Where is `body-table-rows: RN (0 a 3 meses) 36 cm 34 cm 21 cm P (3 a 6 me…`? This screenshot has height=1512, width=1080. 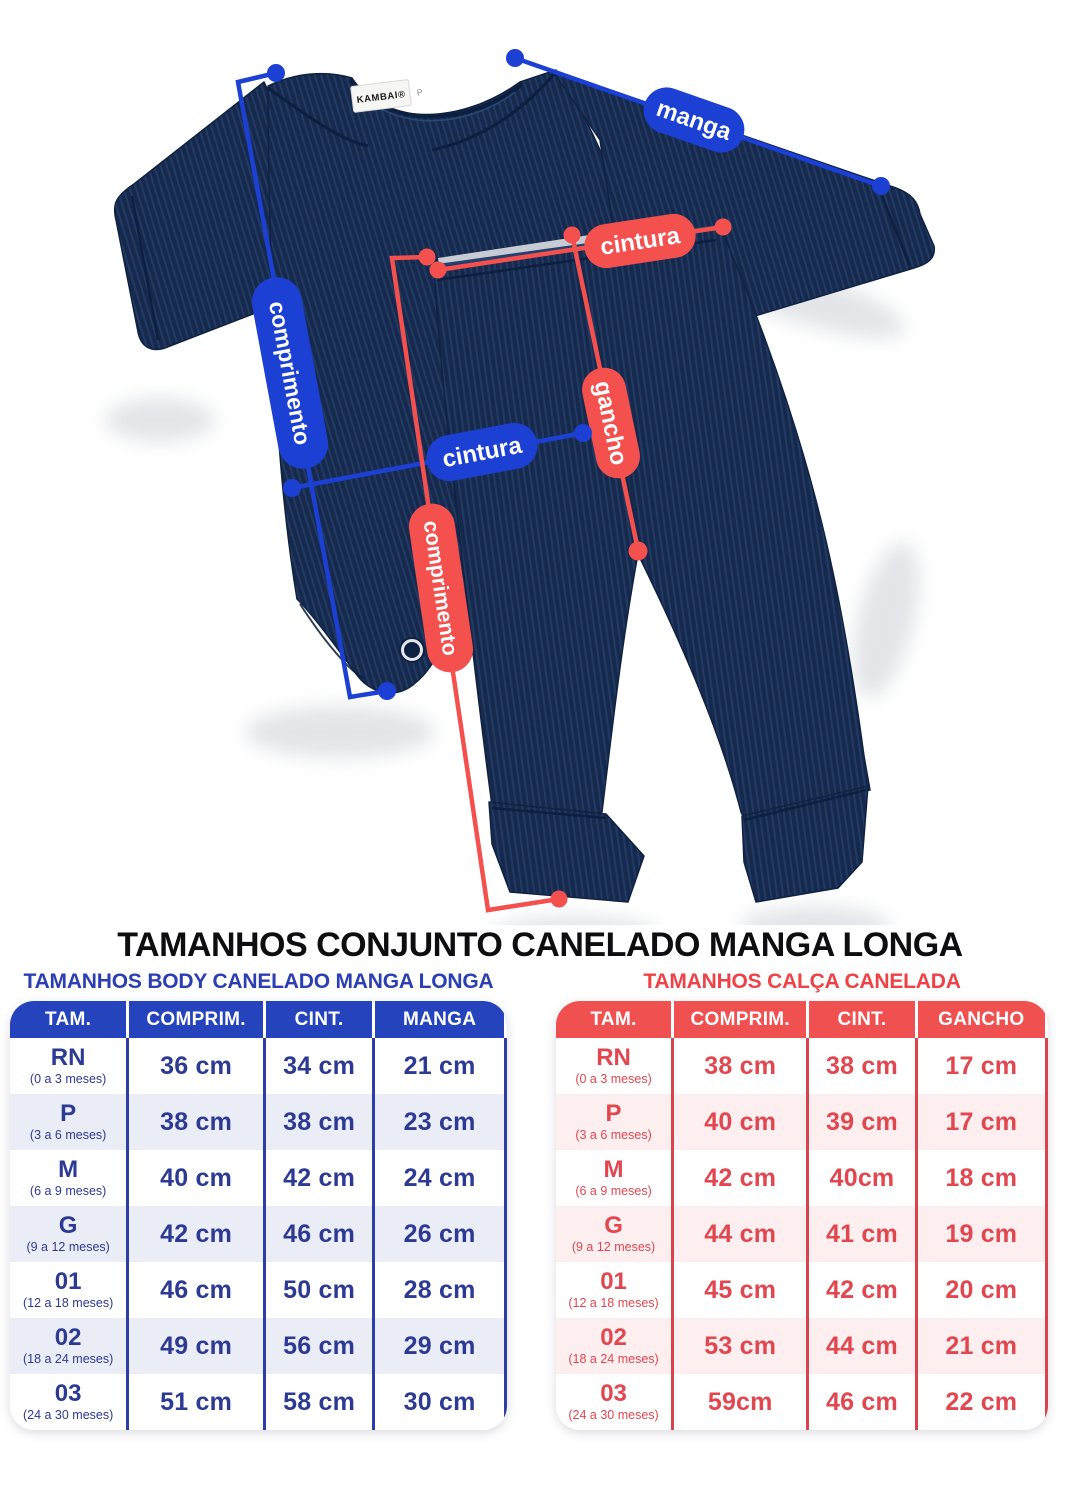 body-table-rows: RN (0 a 3 meses) 36 cm 34 cm 21 cm P (3 a 6 me… is located at coordinates (258, 1234).